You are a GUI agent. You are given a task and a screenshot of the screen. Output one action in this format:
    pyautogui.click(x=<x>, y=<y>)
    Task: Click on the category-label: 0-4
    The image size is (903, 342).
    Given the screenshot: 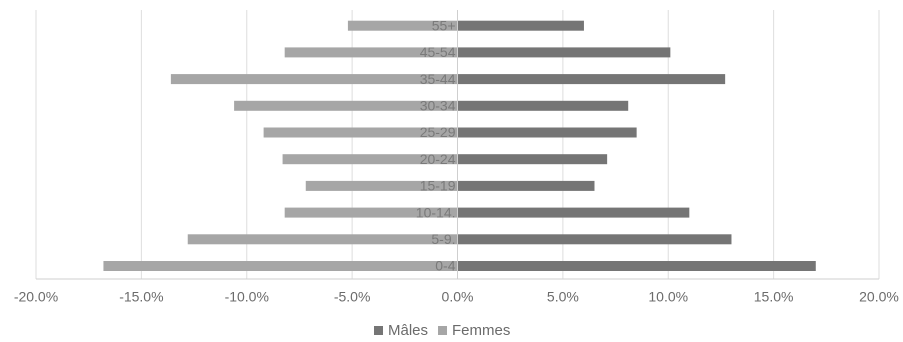 What is the action you would take?
    pyautogui.click(x=445, y=266)
    